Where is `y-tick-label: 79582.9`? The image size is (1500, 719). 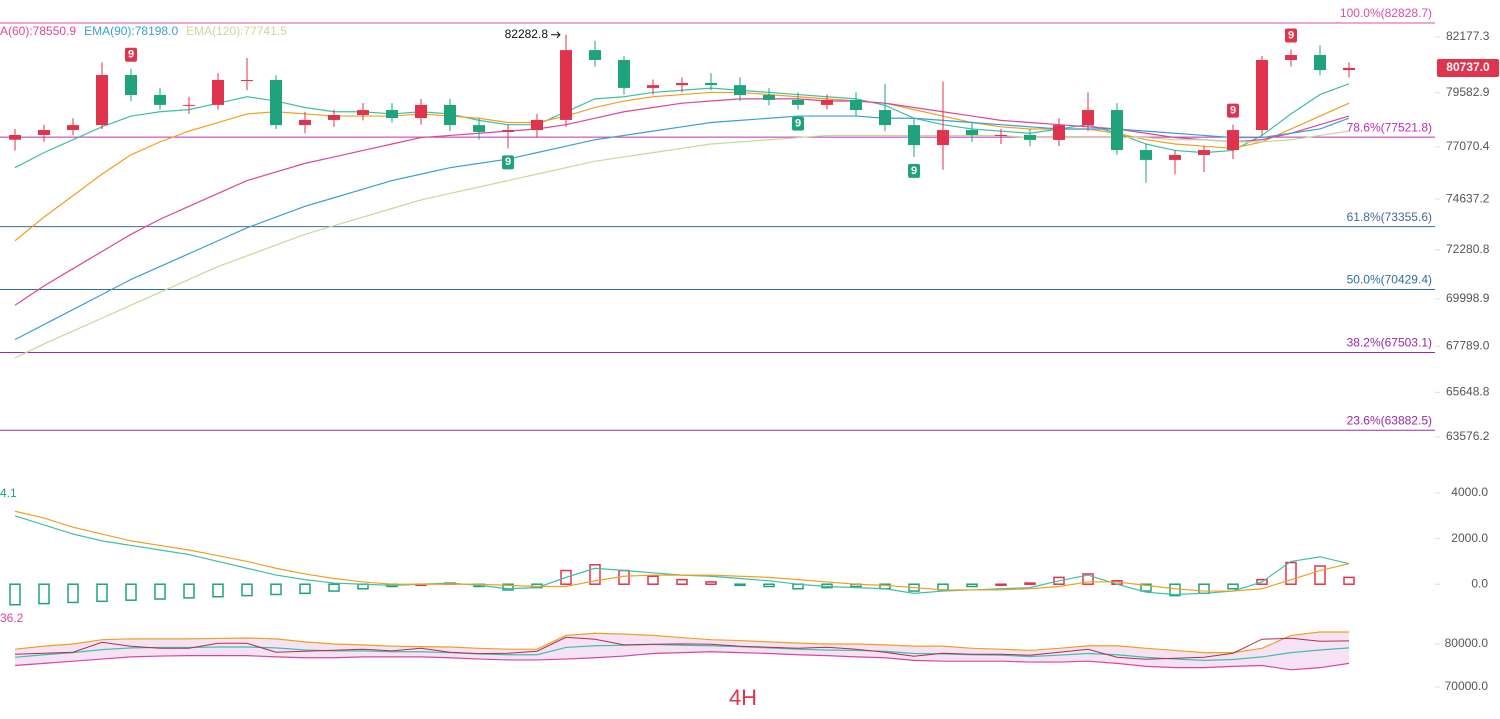 y-tick-label: 79582.9 is located at coordinates (1468, 92).